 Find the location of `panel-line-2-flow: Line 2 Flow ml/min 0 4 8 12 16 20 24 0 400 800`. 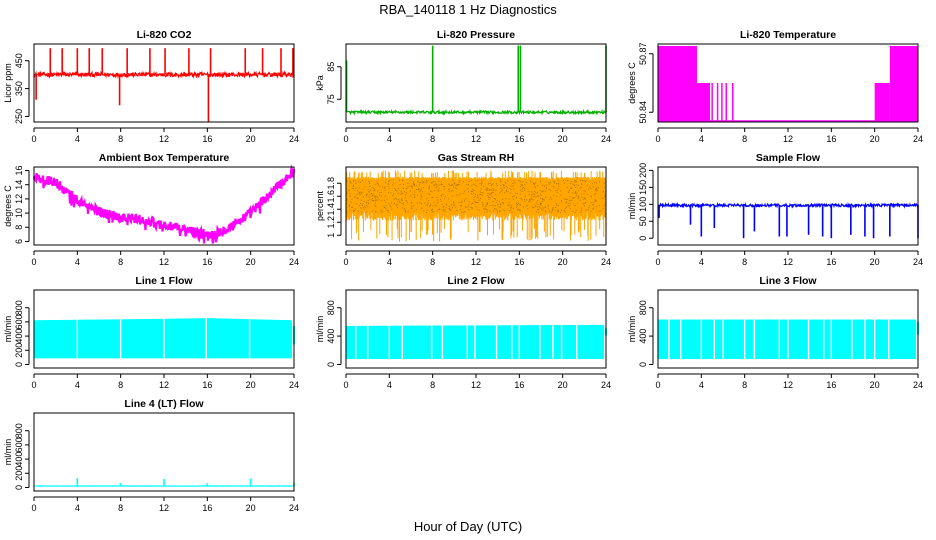

panel-line-2-flow: Line 2 Flow ml/min 0 4 8 12 16 20 24 0 400 800 is located at coordinates (463, 332).